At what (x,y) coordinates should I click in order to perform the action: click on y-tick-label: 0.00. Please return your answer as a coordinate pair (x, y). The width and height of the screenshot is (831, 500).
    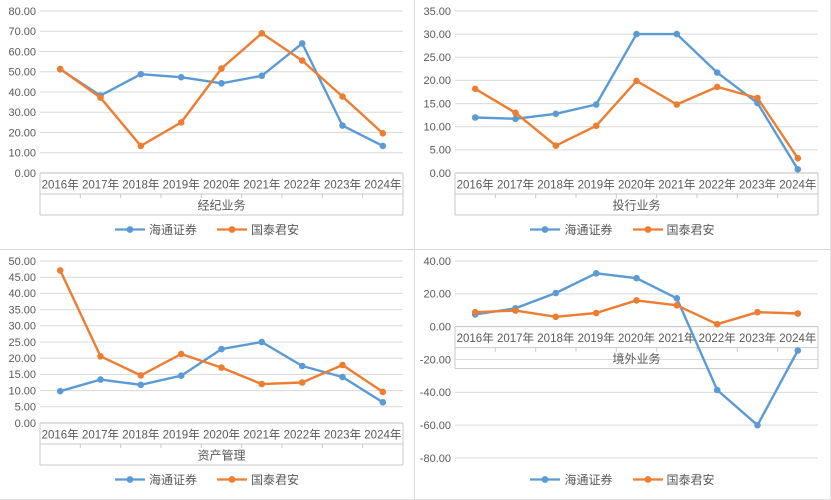
    Looking at the image, I should click on (440, 327).